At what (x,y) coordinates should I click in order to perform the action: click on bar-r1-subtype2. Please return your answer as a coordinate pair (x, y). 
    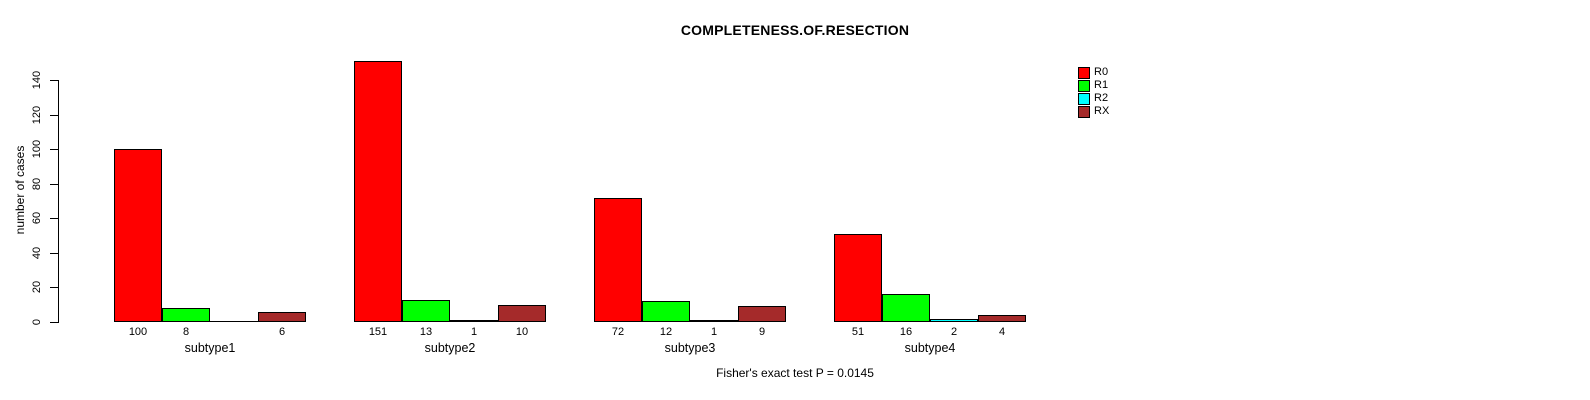
    Looking at the image, I should click on (426, 311).